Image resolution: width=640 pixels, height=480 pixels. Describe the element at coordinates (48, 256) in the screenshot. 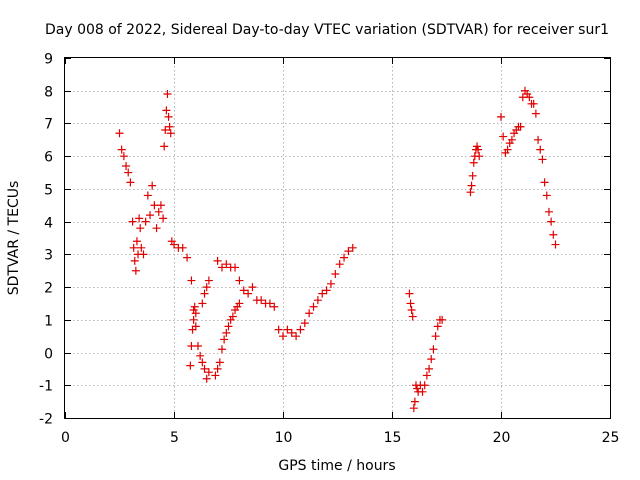

I see `y-tick-label: 3` at that location.